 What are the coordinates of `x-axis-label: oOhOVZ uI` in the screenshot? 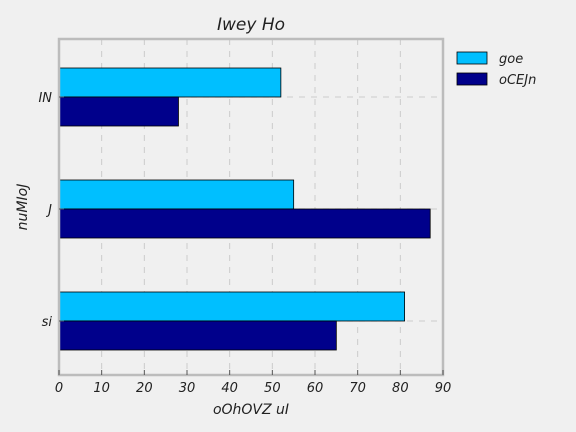 It's located at (251, 410).